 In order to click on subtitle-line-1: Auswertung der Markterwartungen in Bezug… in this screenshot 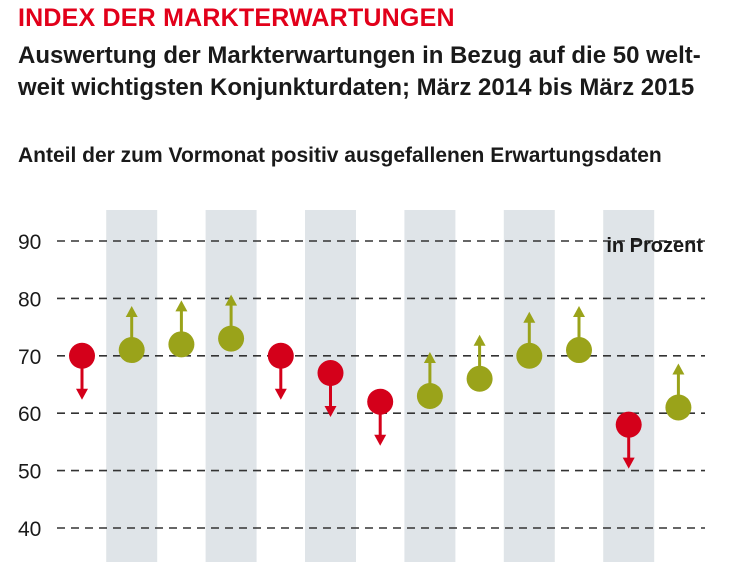, I will do `click(359, 55)`.